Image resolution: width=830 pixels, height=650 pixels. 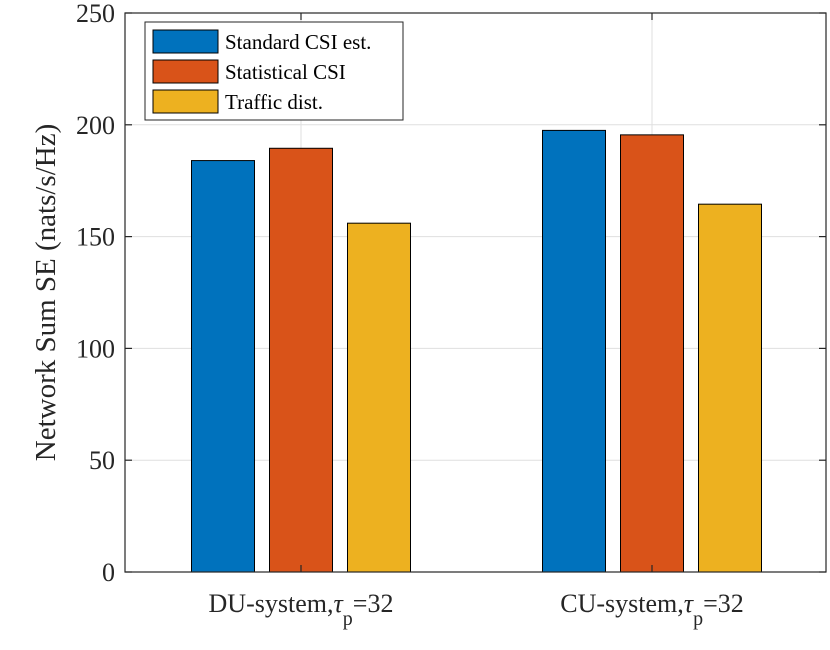 I want to click on y-tick-label: 50, so click(x=102, y=460).